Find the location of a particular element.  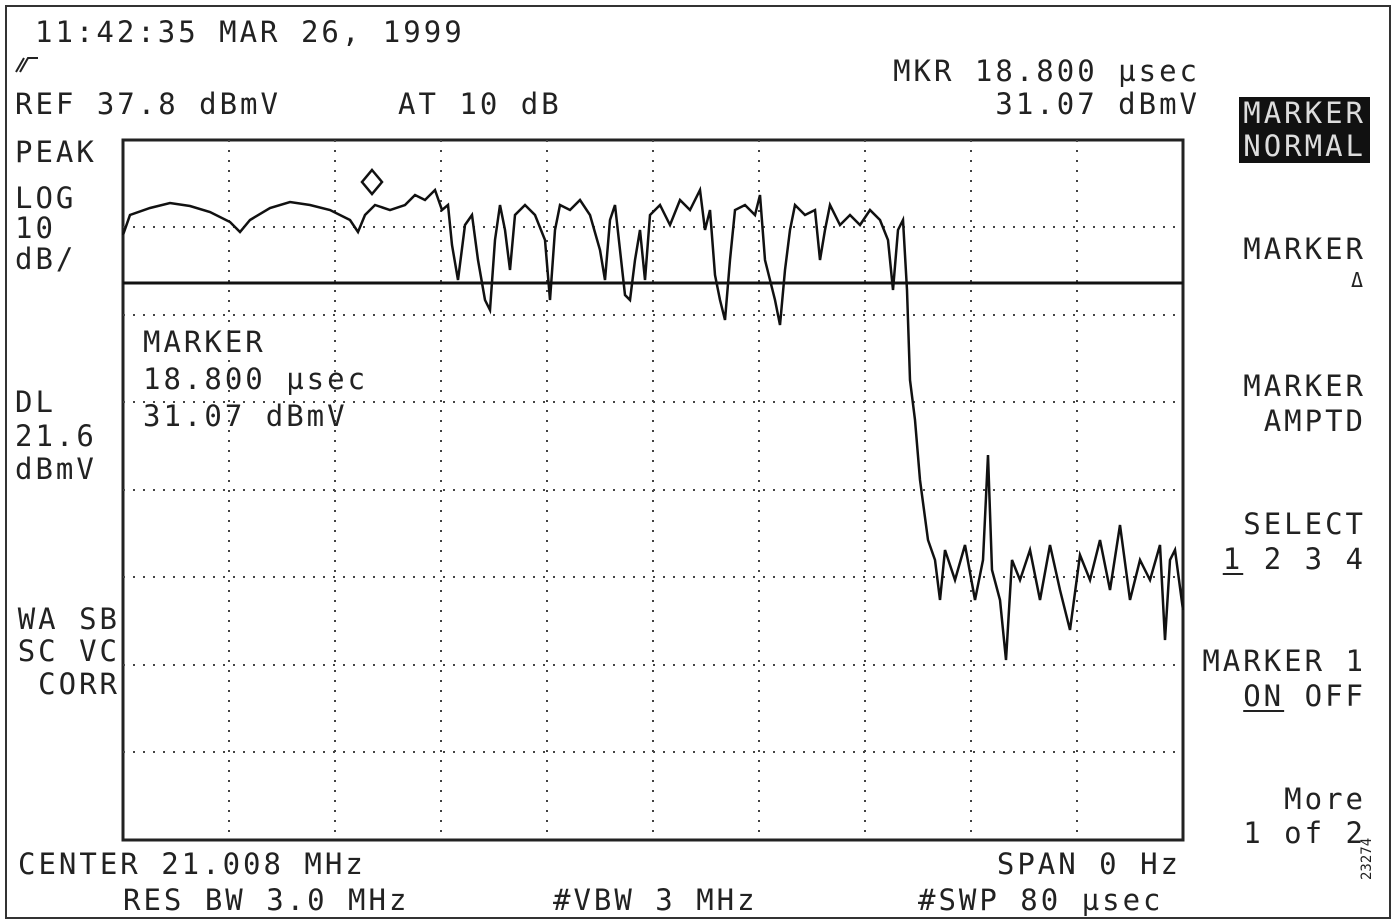

span: SPAN 0 Hz is located at coordinates (1088, 864).